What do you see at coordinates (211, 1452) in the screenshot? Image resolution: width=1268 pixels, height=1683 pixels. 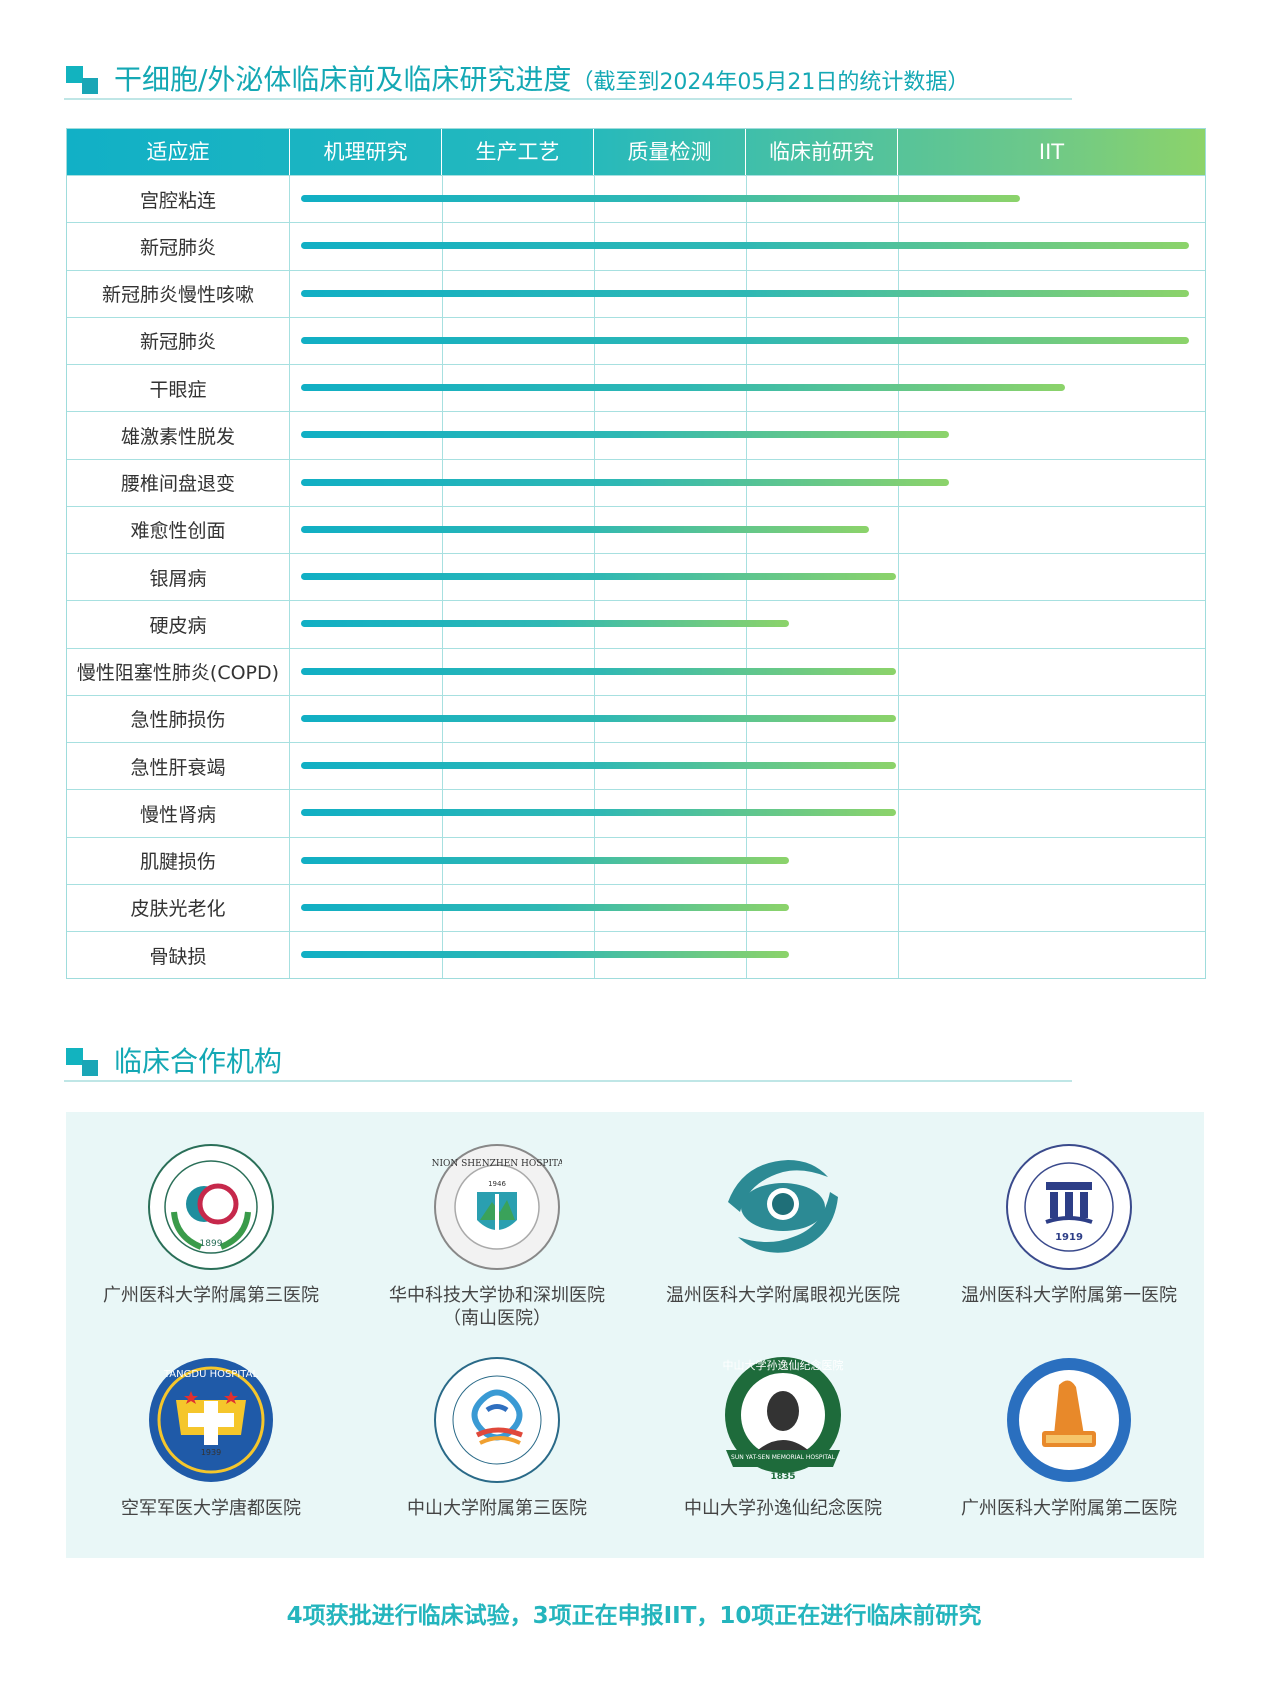 I see `svg-text: 1939` at bounding box center [211, 1452].